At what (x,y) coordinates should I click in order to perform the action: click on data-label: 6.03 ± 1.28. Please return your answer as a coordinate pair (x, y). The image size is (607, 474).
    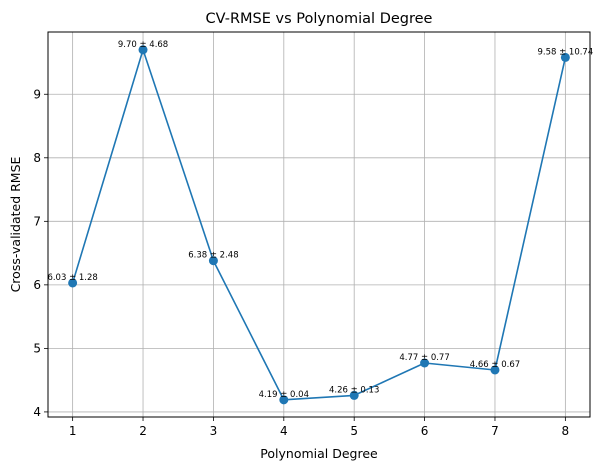
    Looking at the image, I should click on (72, 278).